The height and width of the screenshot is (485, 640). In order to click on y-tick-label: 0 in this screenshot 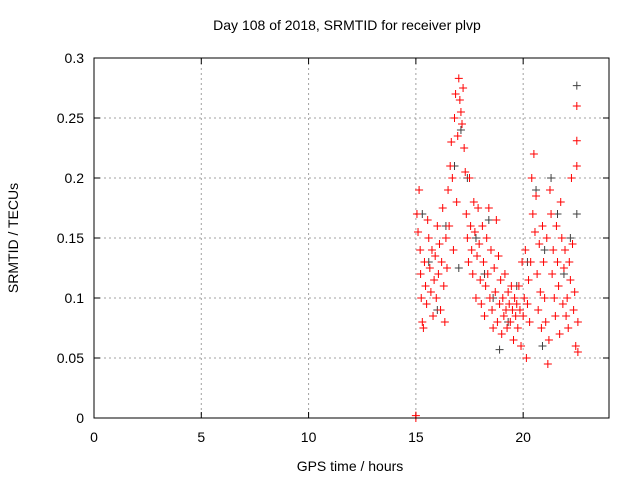, I will do `click(80, 418)`.